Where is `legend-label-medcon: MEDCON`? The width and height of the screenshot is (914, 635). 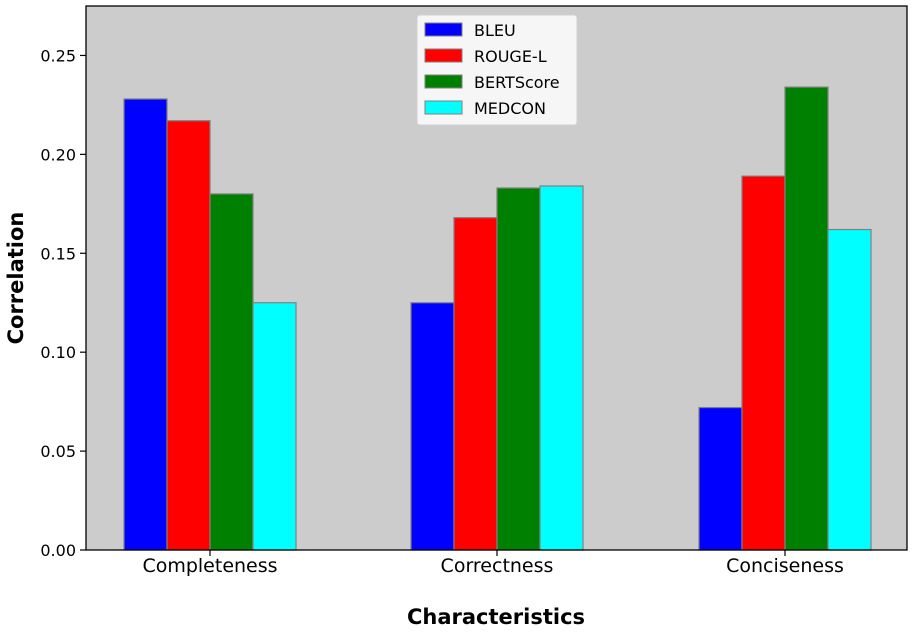 legend-label-medcon: MEDCON is located at coordinates (510, 108).